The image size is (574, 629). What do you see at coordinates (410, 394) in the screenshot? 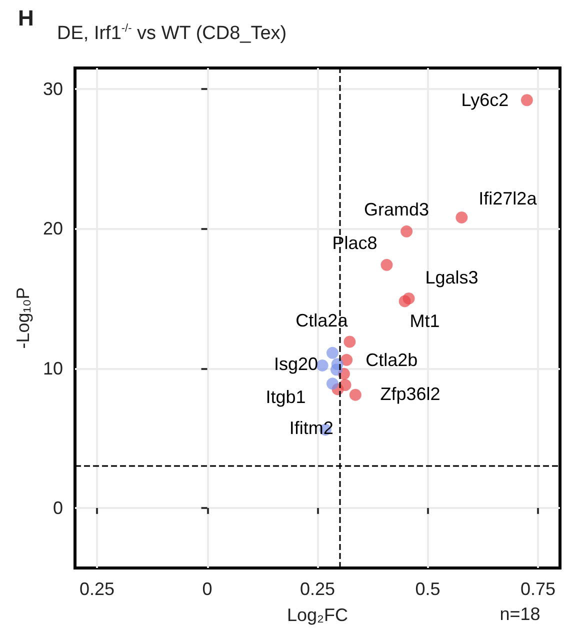
I see `annotation: Zfp36l2` at bounding box center [410, 394].